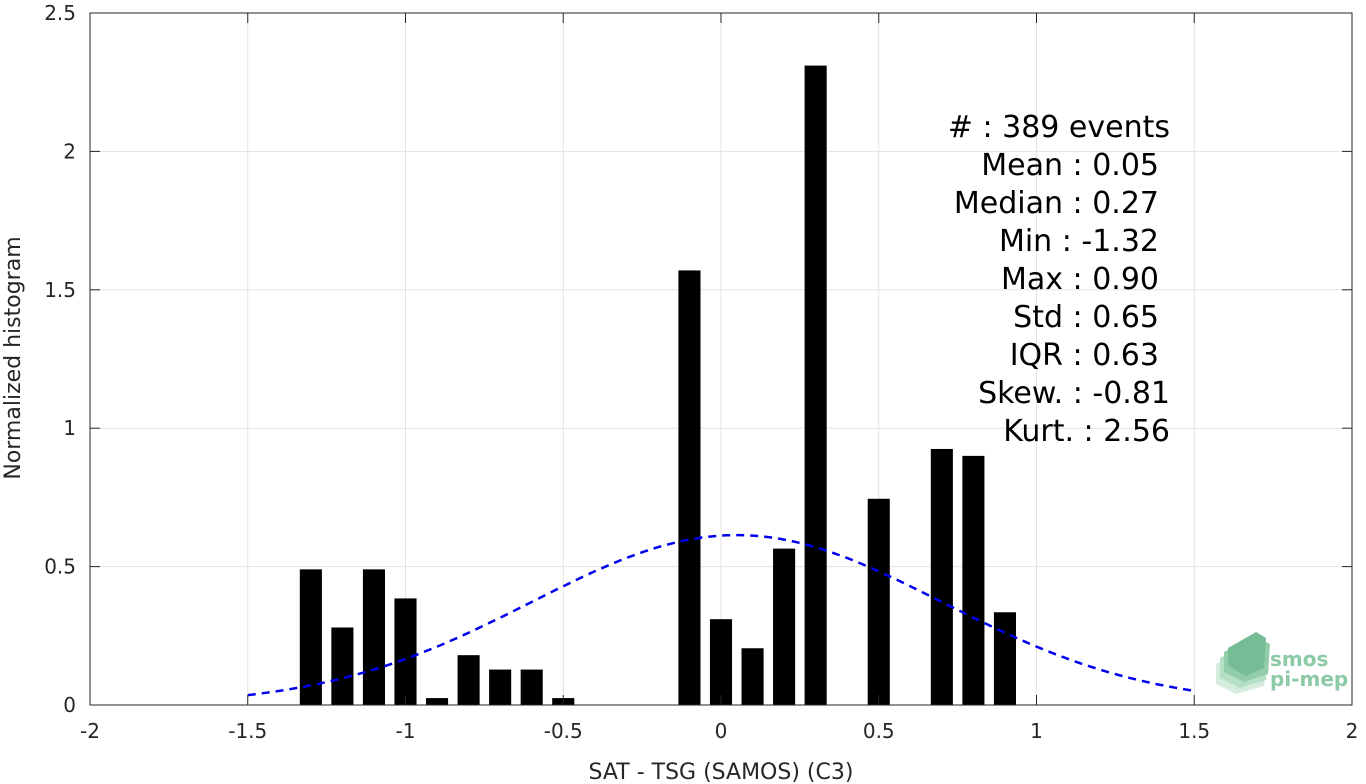 The image size is (1366, 784). Describe the element at coordinates (1352, 731) in the screenshot. I see `x-tick-label: 2` at that location.